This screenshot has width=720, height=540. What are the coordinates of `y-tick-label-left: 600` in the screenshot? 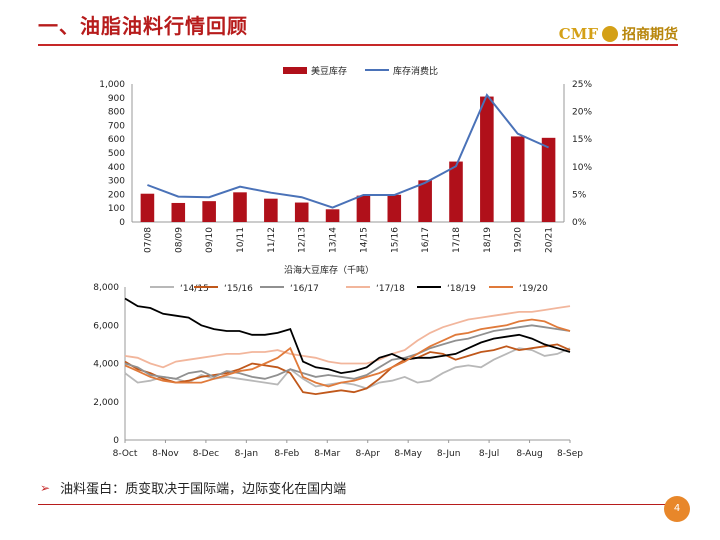 It's located at (116, 140).